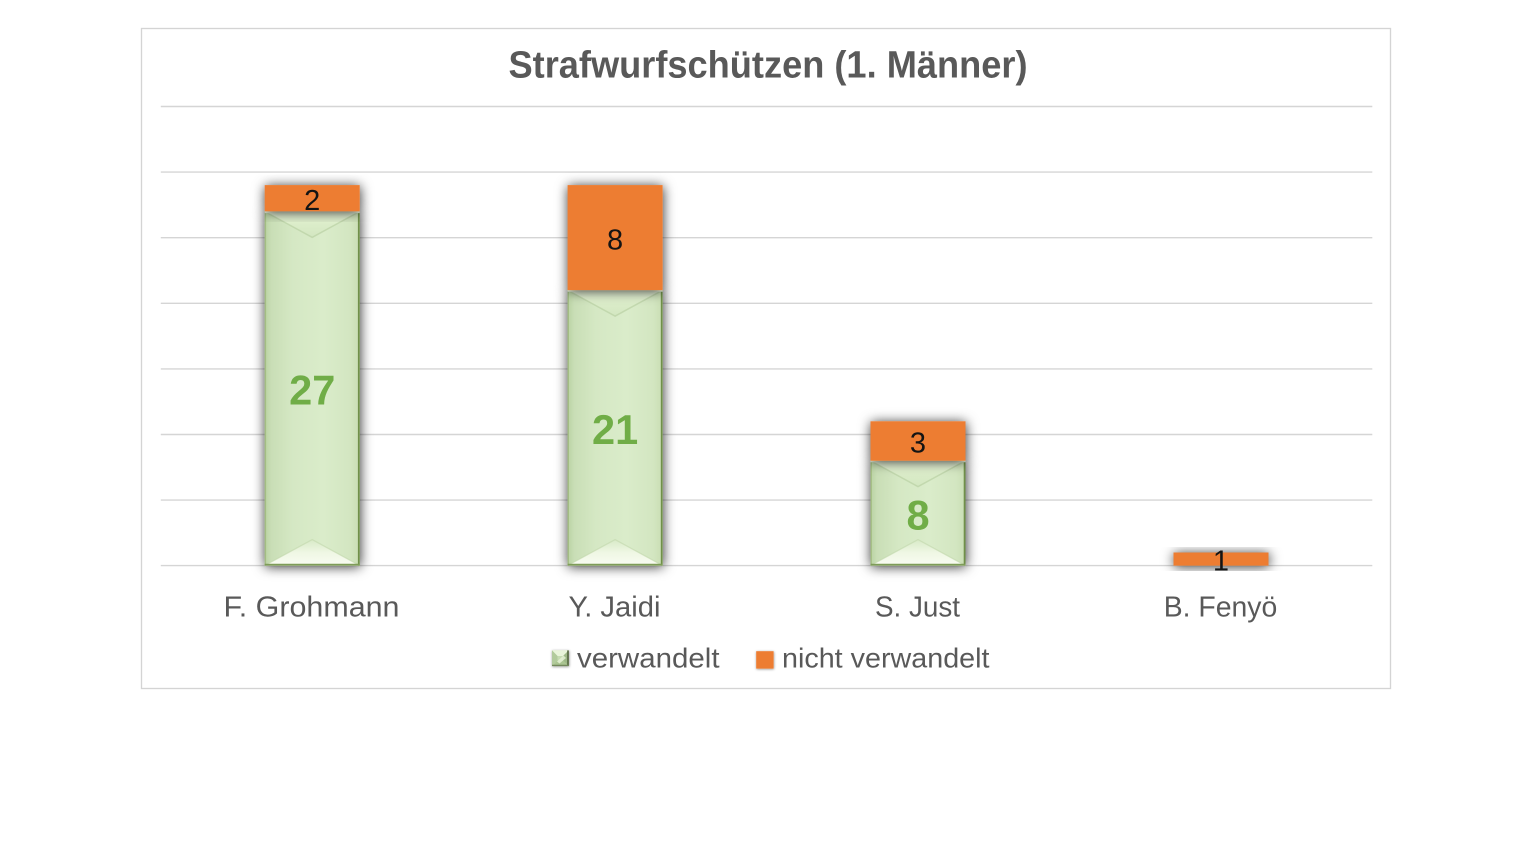 Image resolution: width=1523 pixels, height=861 pixels. Describe the element at coordinates (312, 608) in the screenshot. I see `svg-text: F. Grohmann` at that location.